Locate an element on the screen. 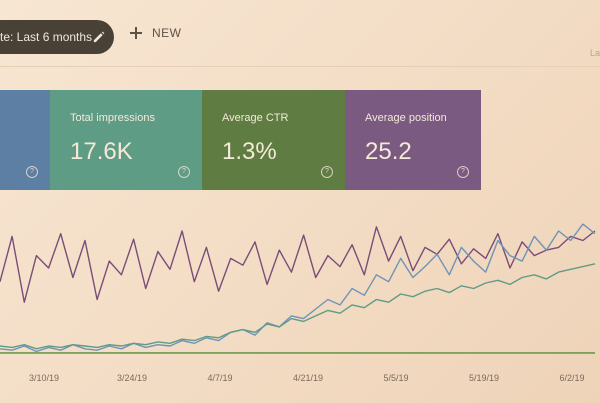  metric-label: Average position is located at coordinates (406, 118).